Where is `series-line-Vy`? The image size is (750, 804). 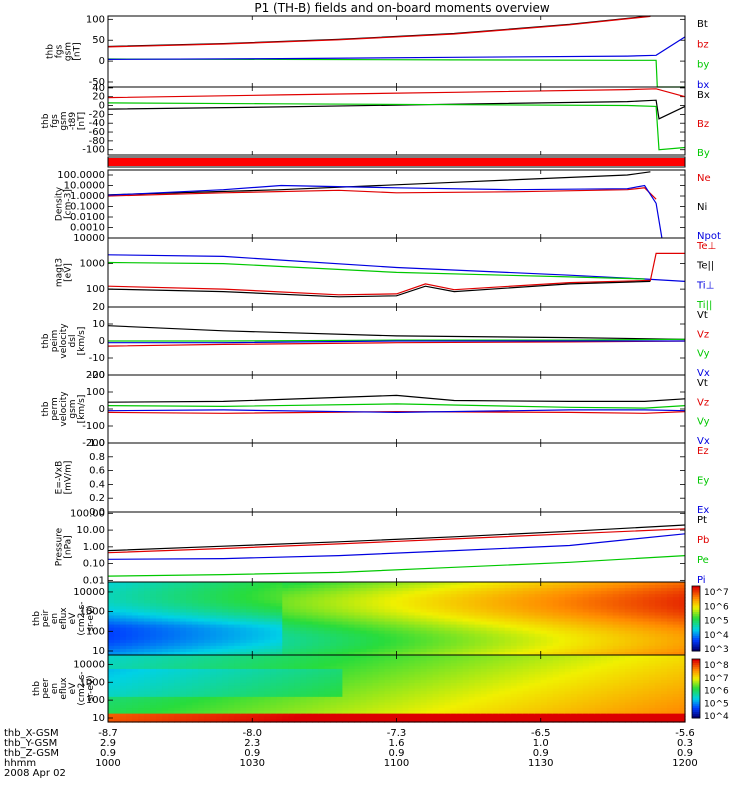 series-line-Vy is located at coordinates (396, 406).